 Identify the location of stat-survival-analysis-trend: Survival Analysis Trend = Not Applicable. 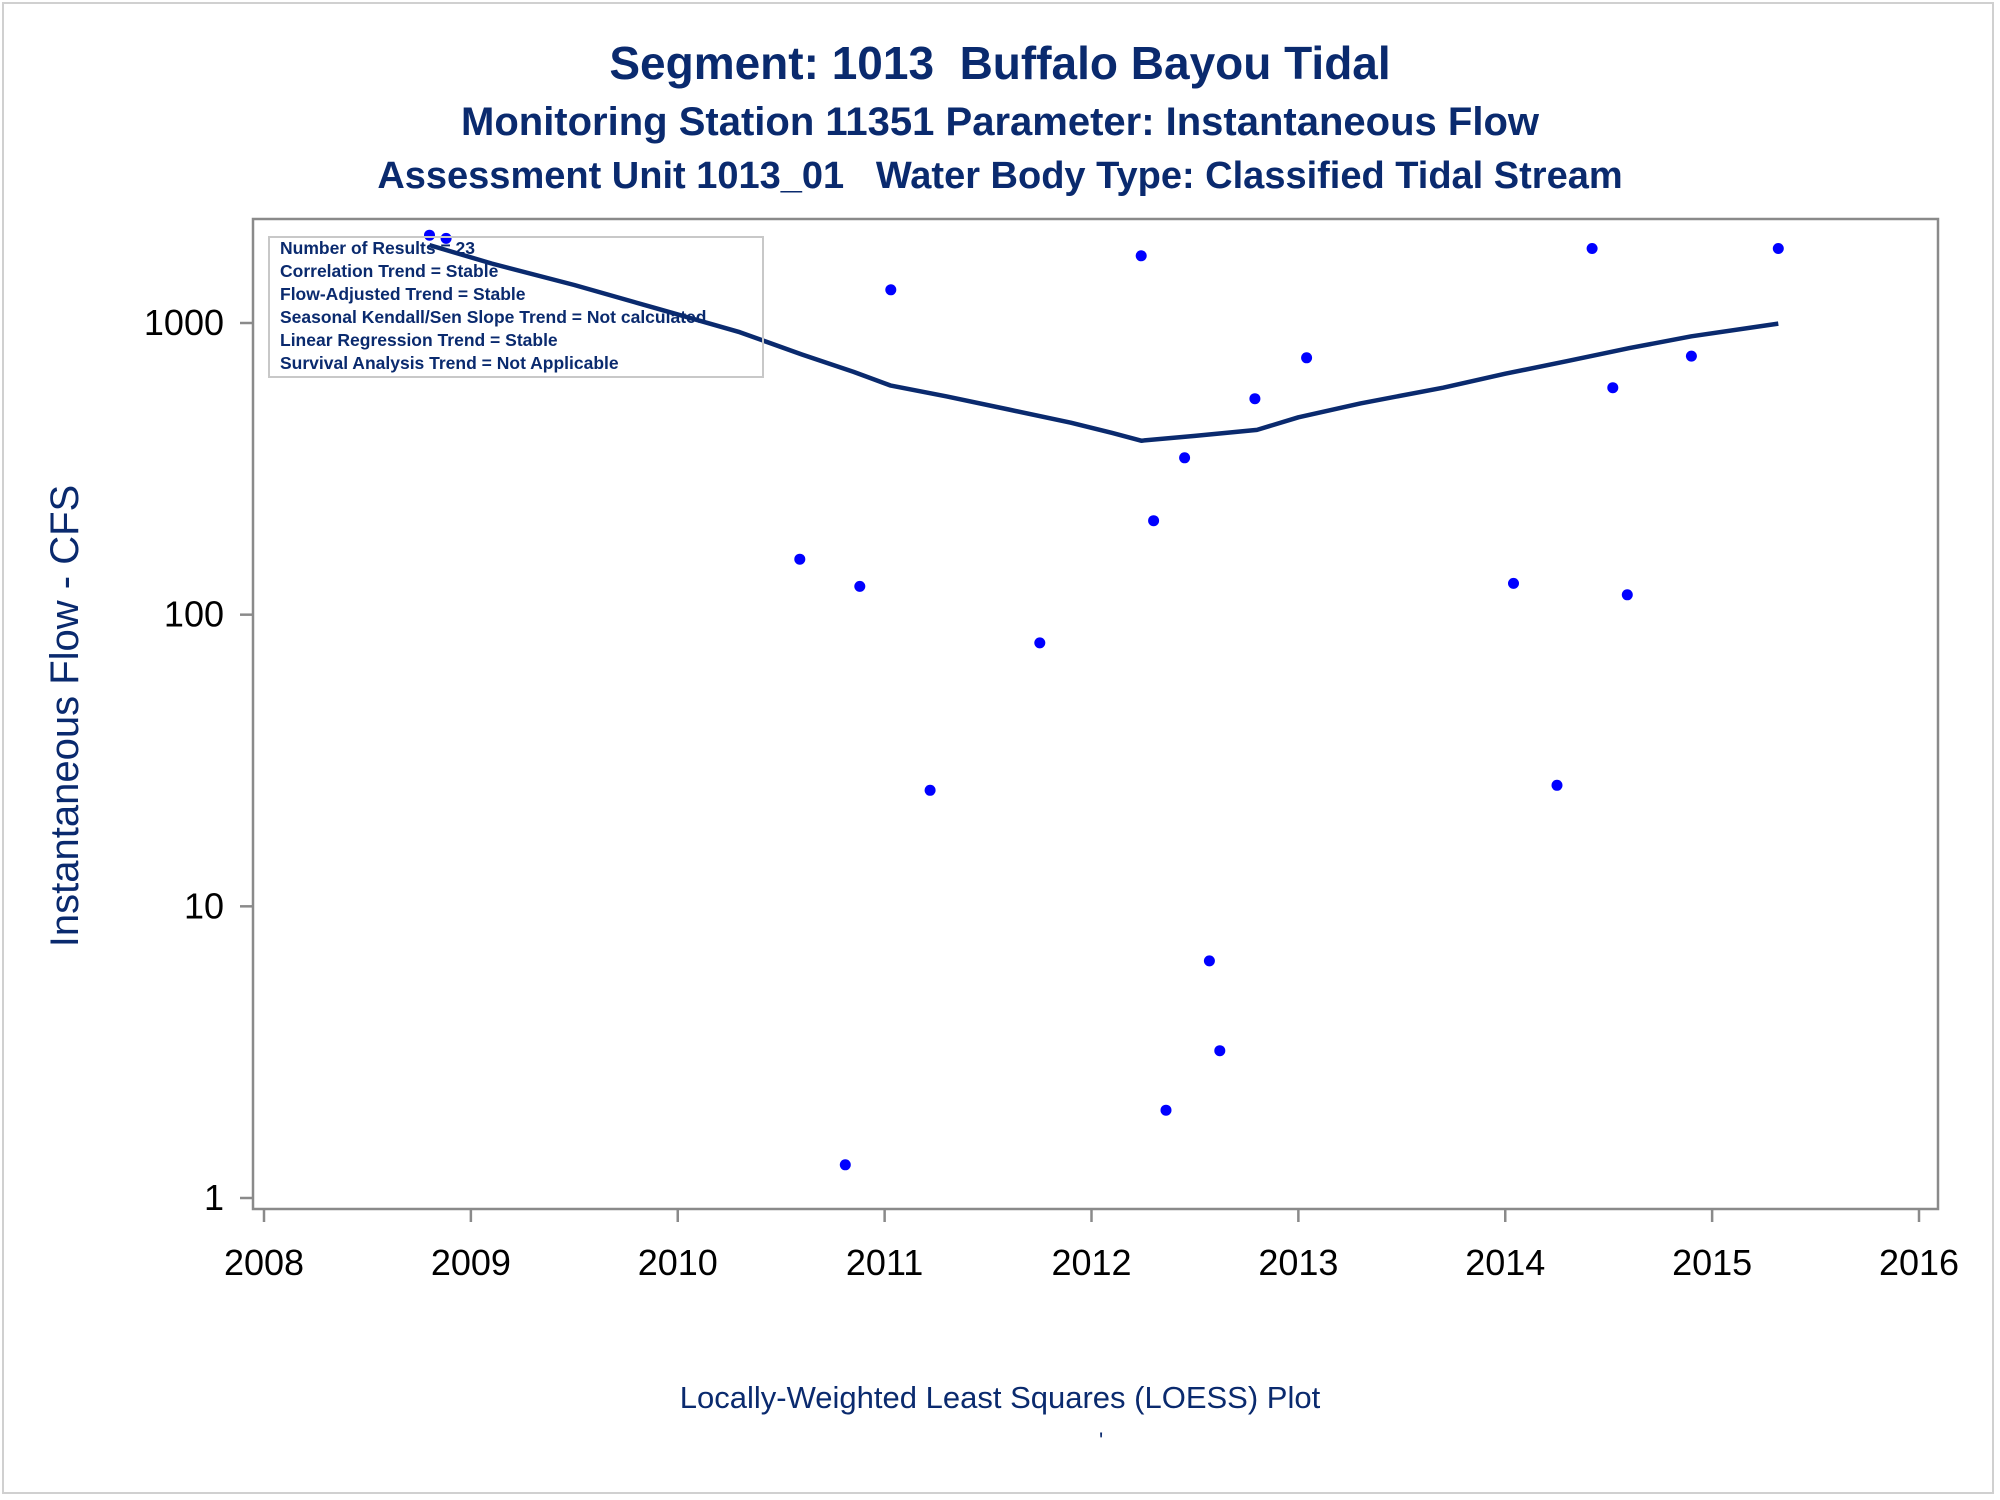
(449, 363).